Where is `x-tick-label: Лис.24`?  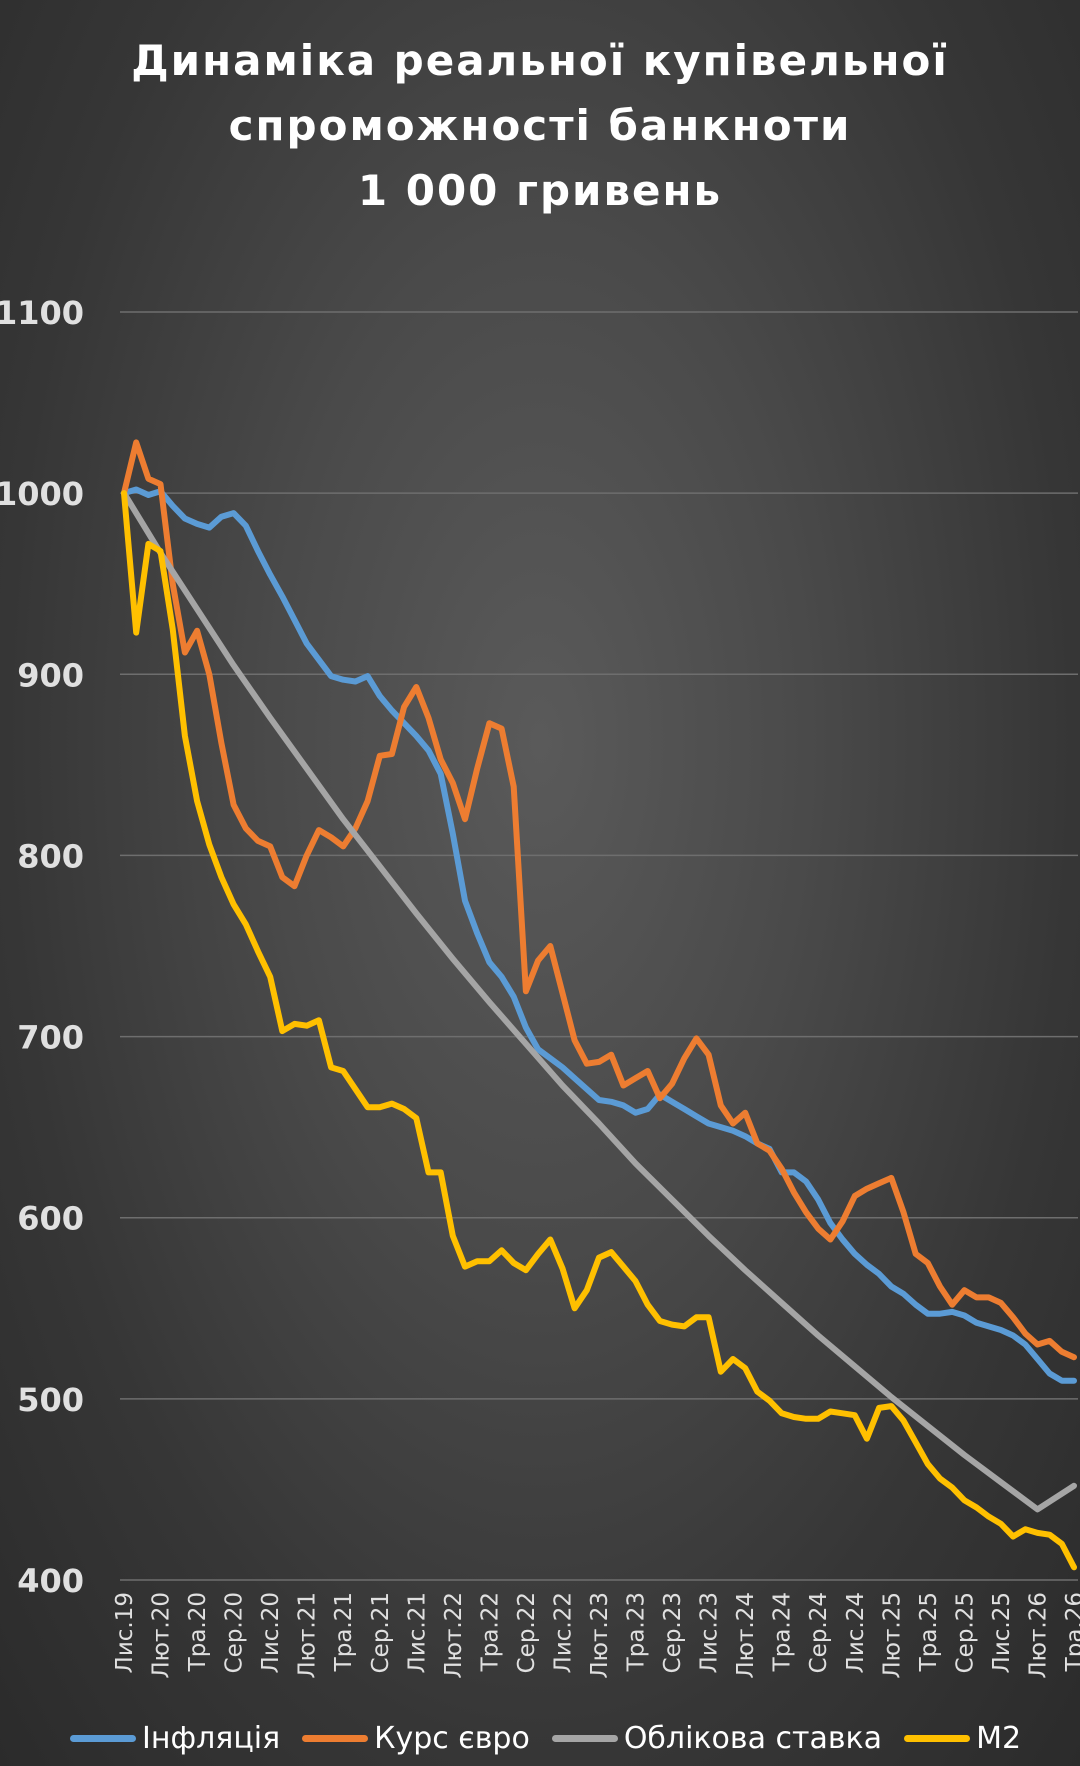 x-tick-label: Лис.24 is located at coordinates (856, 1632).